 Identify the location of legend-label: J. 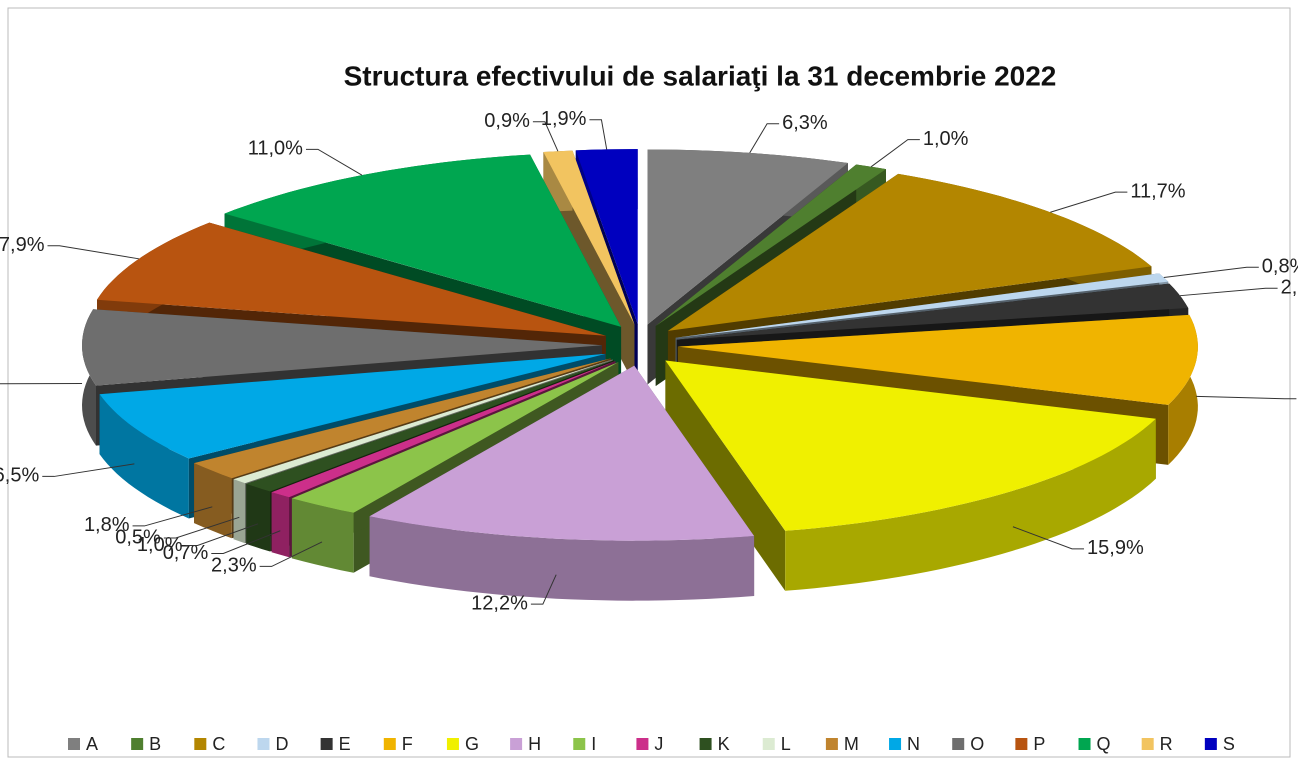
(658, 744).